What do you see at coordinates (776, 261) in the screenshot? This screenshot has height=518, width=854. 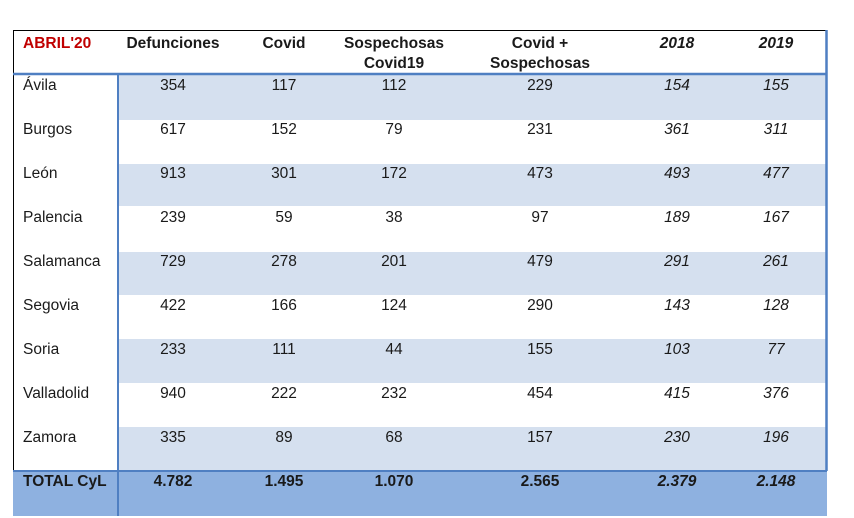 I see `cell-2019: 261` at bounding box center [776, 261].